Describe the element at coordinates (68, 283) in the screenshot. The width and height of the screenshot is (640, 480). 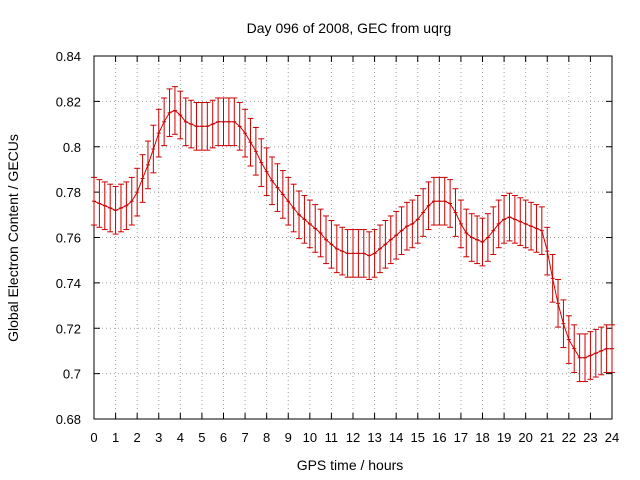
I see `y-tick-label: 0.74` at that location.